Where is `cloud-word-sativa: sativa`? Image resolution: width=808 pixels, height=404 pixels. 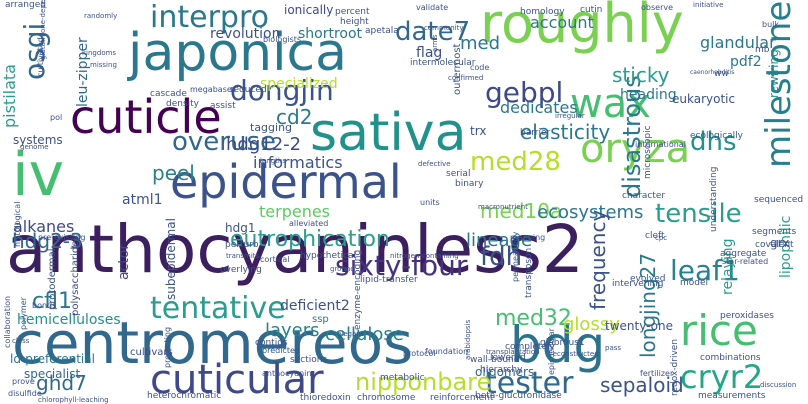 cloud-word-sativa: sativa is located at coordinates (388, 133).